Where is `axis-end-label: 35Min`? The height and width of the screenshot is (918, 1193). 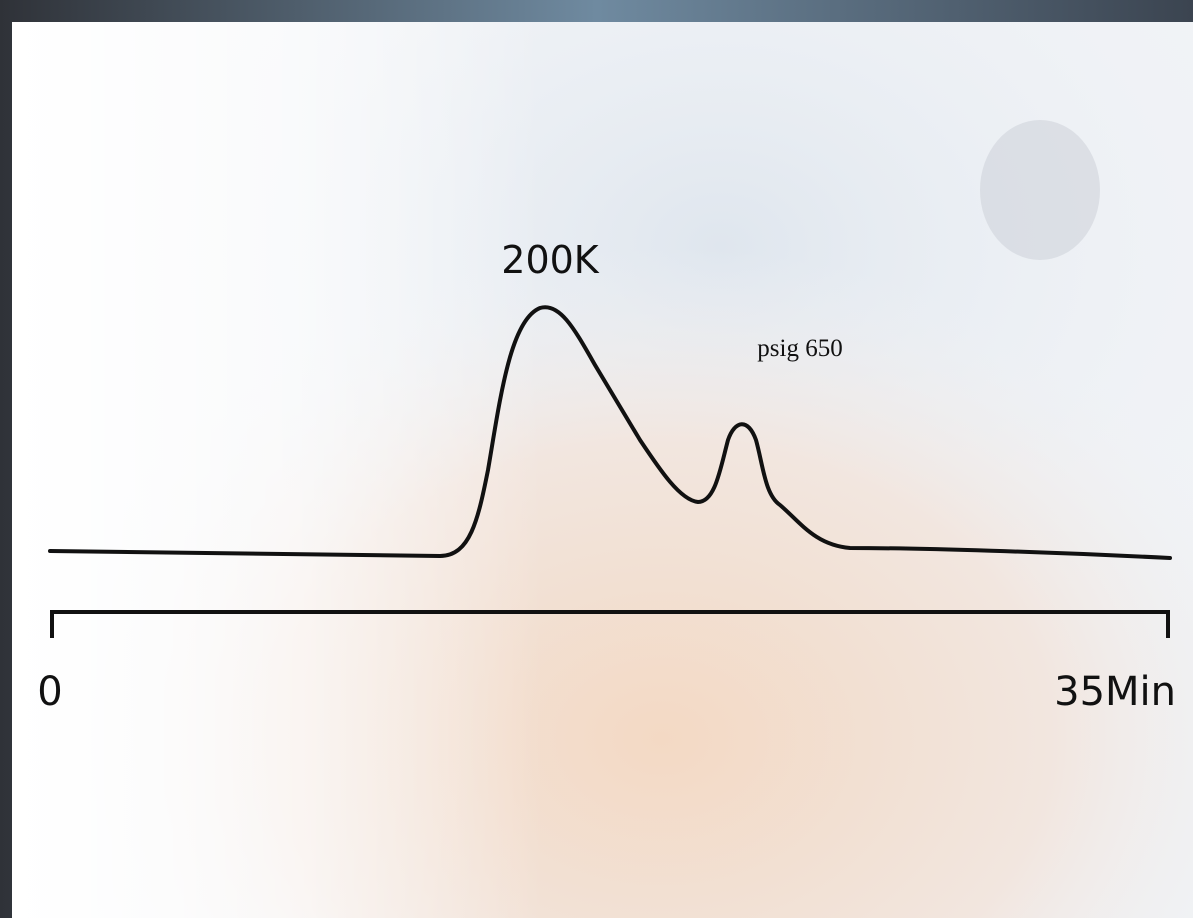 axis-end-label: 35Min is located at coordinates (1115, 692).